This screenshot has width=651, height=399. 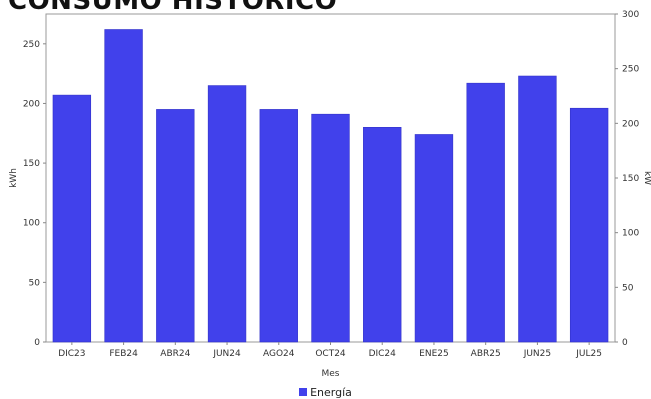 I want to click on y-tick-label: 100, so click(x=31, y=224).